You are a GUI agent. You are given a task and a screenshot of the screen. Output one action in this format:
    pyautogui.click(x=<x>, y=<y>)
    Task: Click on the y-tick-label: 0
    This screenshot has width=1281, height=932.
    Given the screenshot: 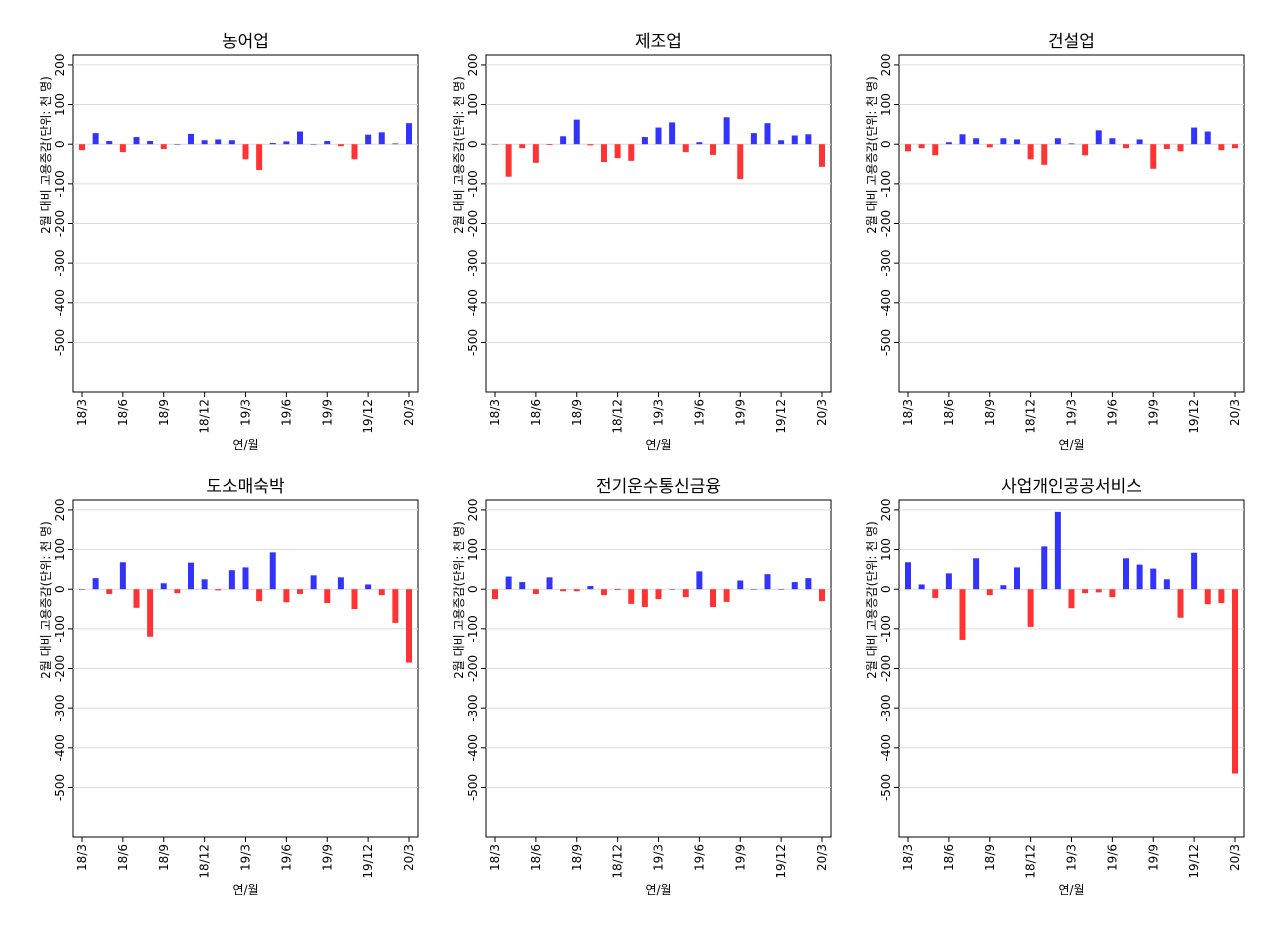 What is the action you would take?
    pyautogui.click(x=60, y=589)
    